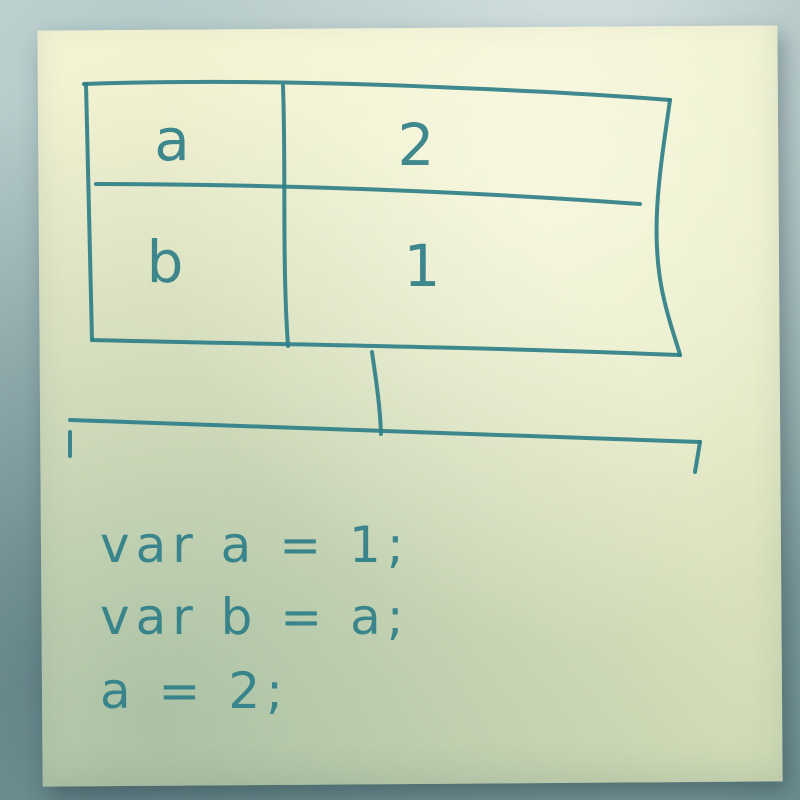  Describe the element at coordinates (165, 262) in the screenshot. I see `table-row-2-name: b` at that location.